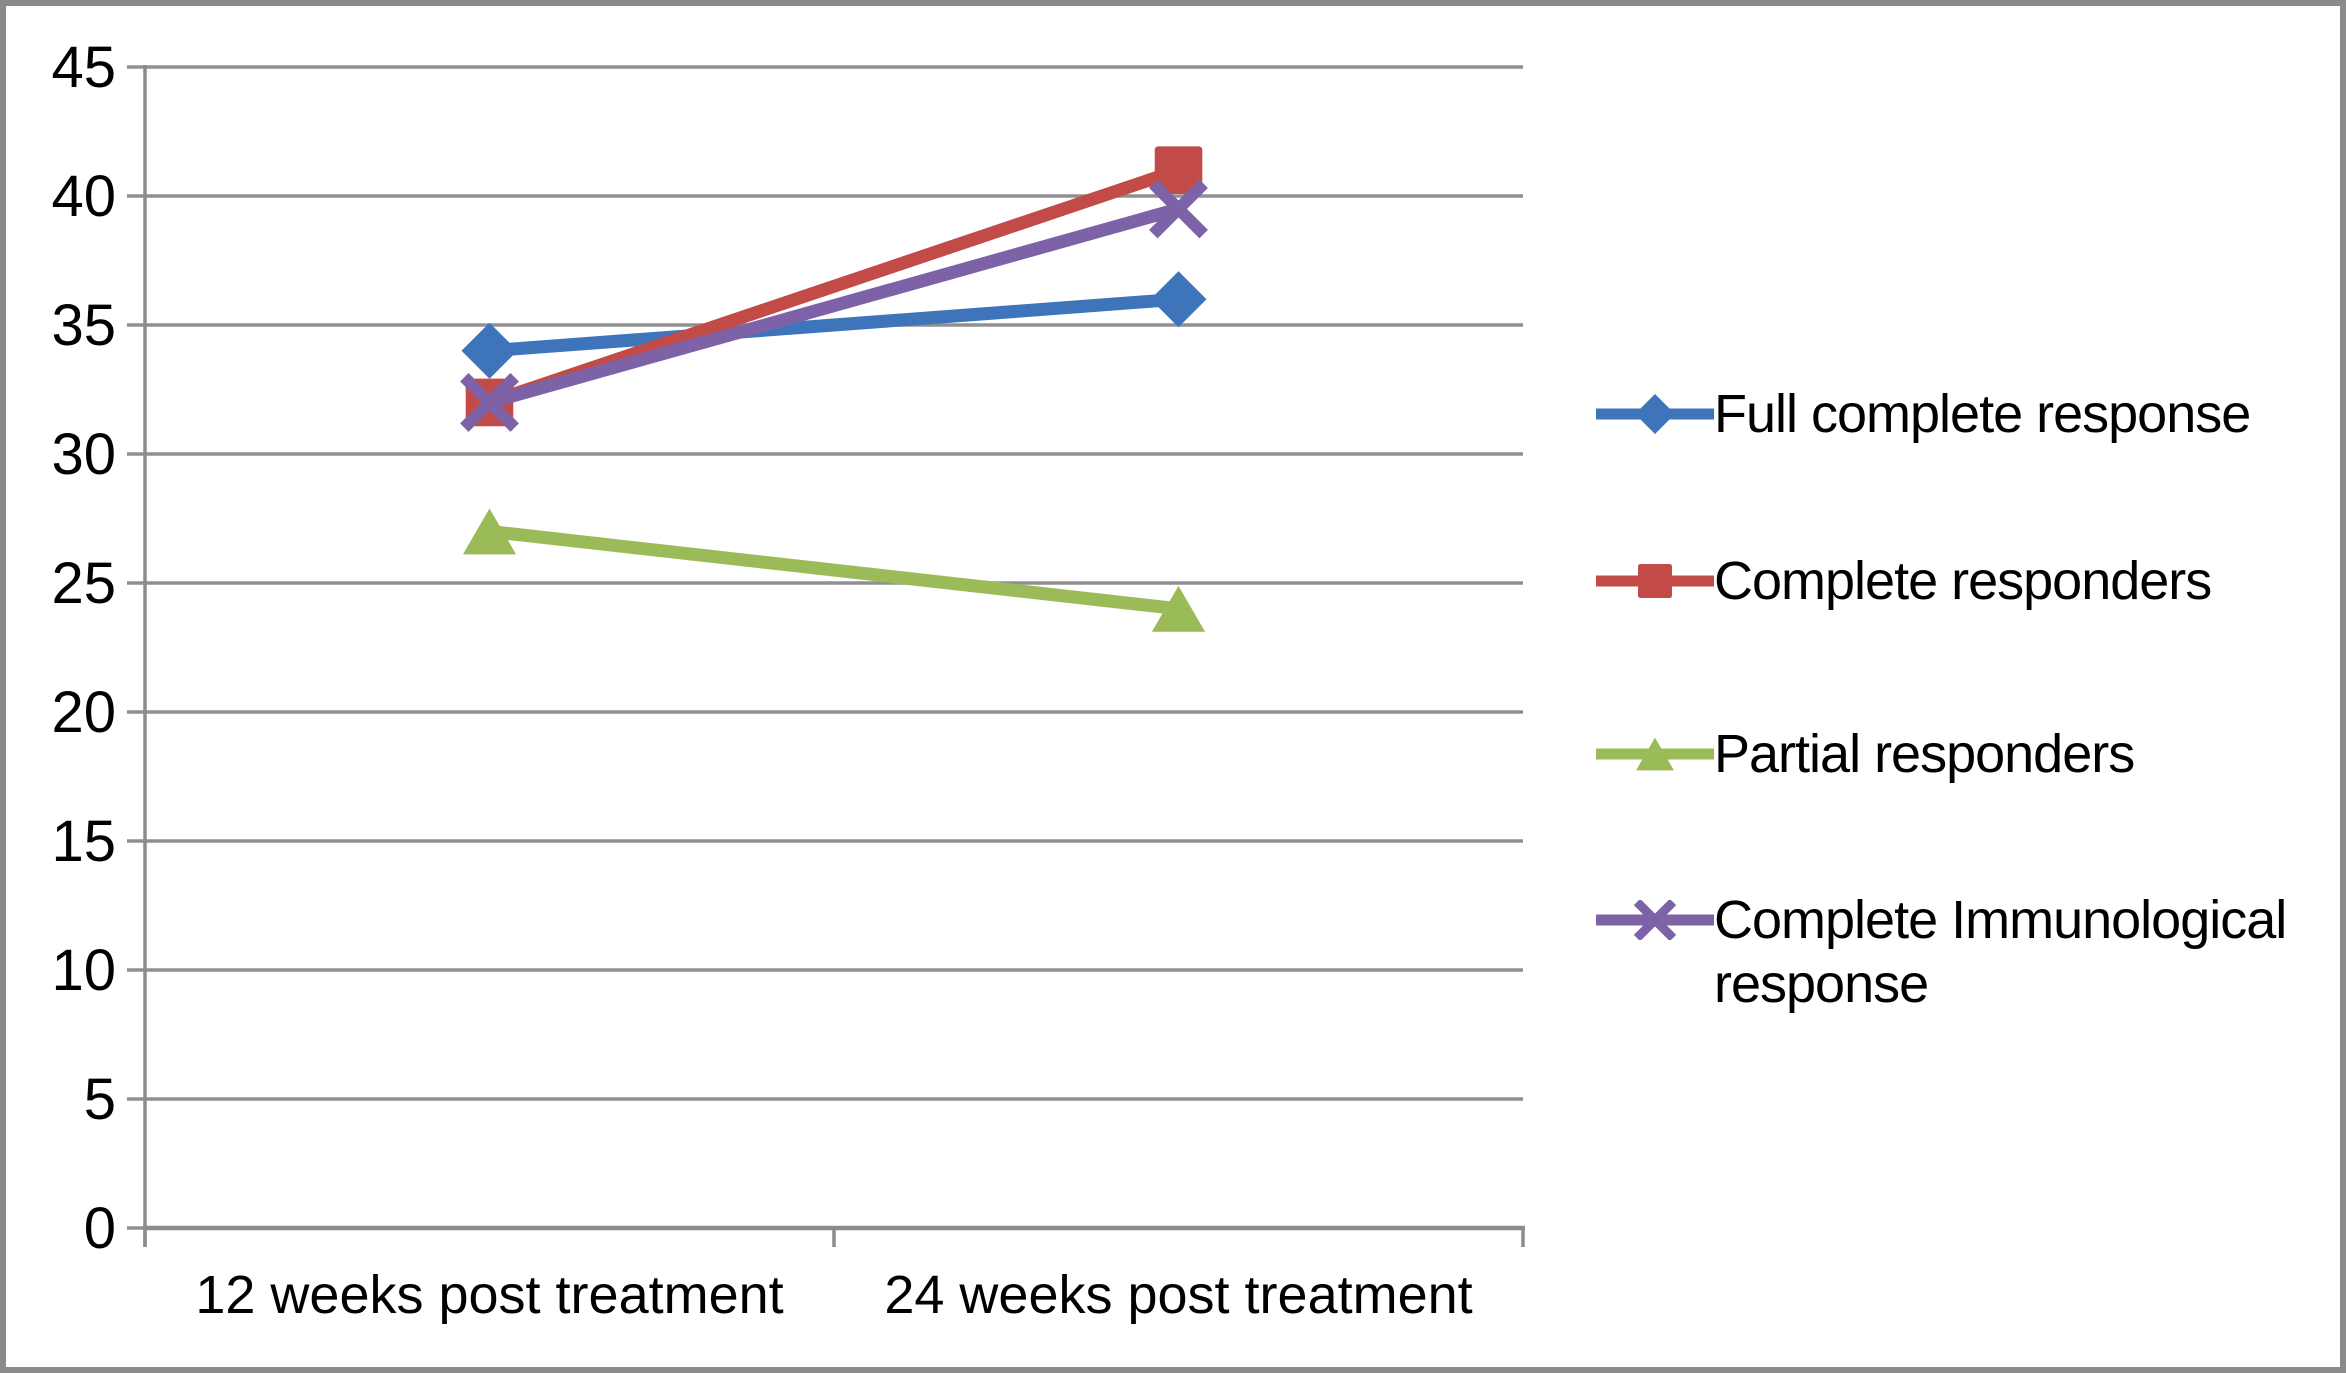 This screenshot has width=2346, height=1373. What do you see at coordinates (83, 712) in the screenshot?
I see `y-tick-label: 20` at bounding box center [83, 712].